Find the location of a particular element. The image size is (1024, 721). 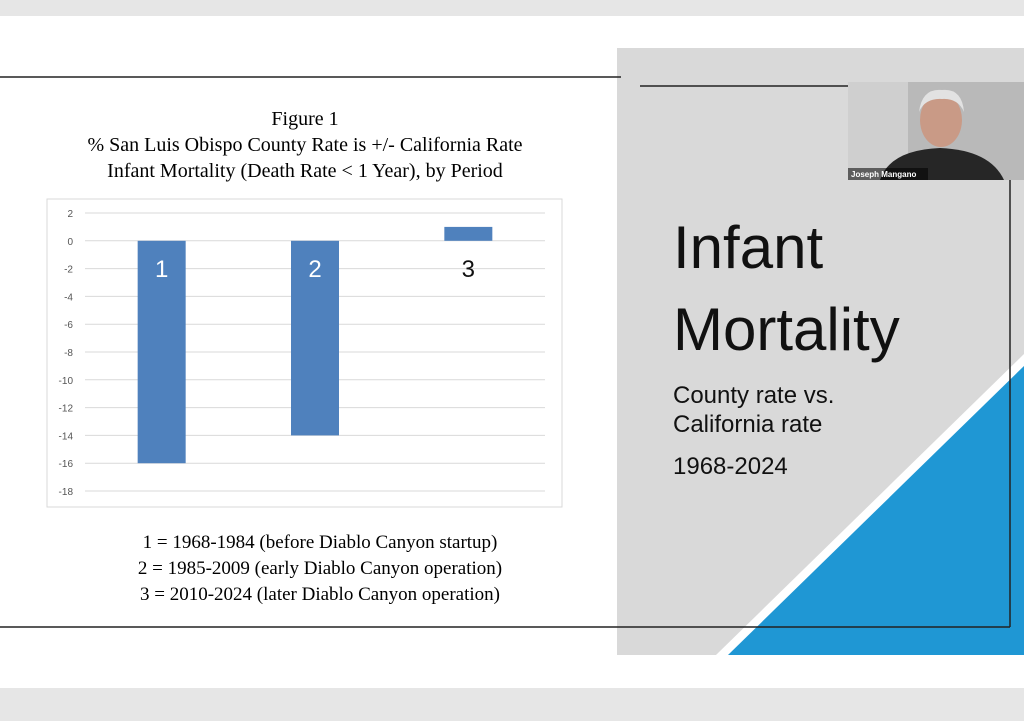

y-tick-label: -14 is located at coordinates (66, 436).